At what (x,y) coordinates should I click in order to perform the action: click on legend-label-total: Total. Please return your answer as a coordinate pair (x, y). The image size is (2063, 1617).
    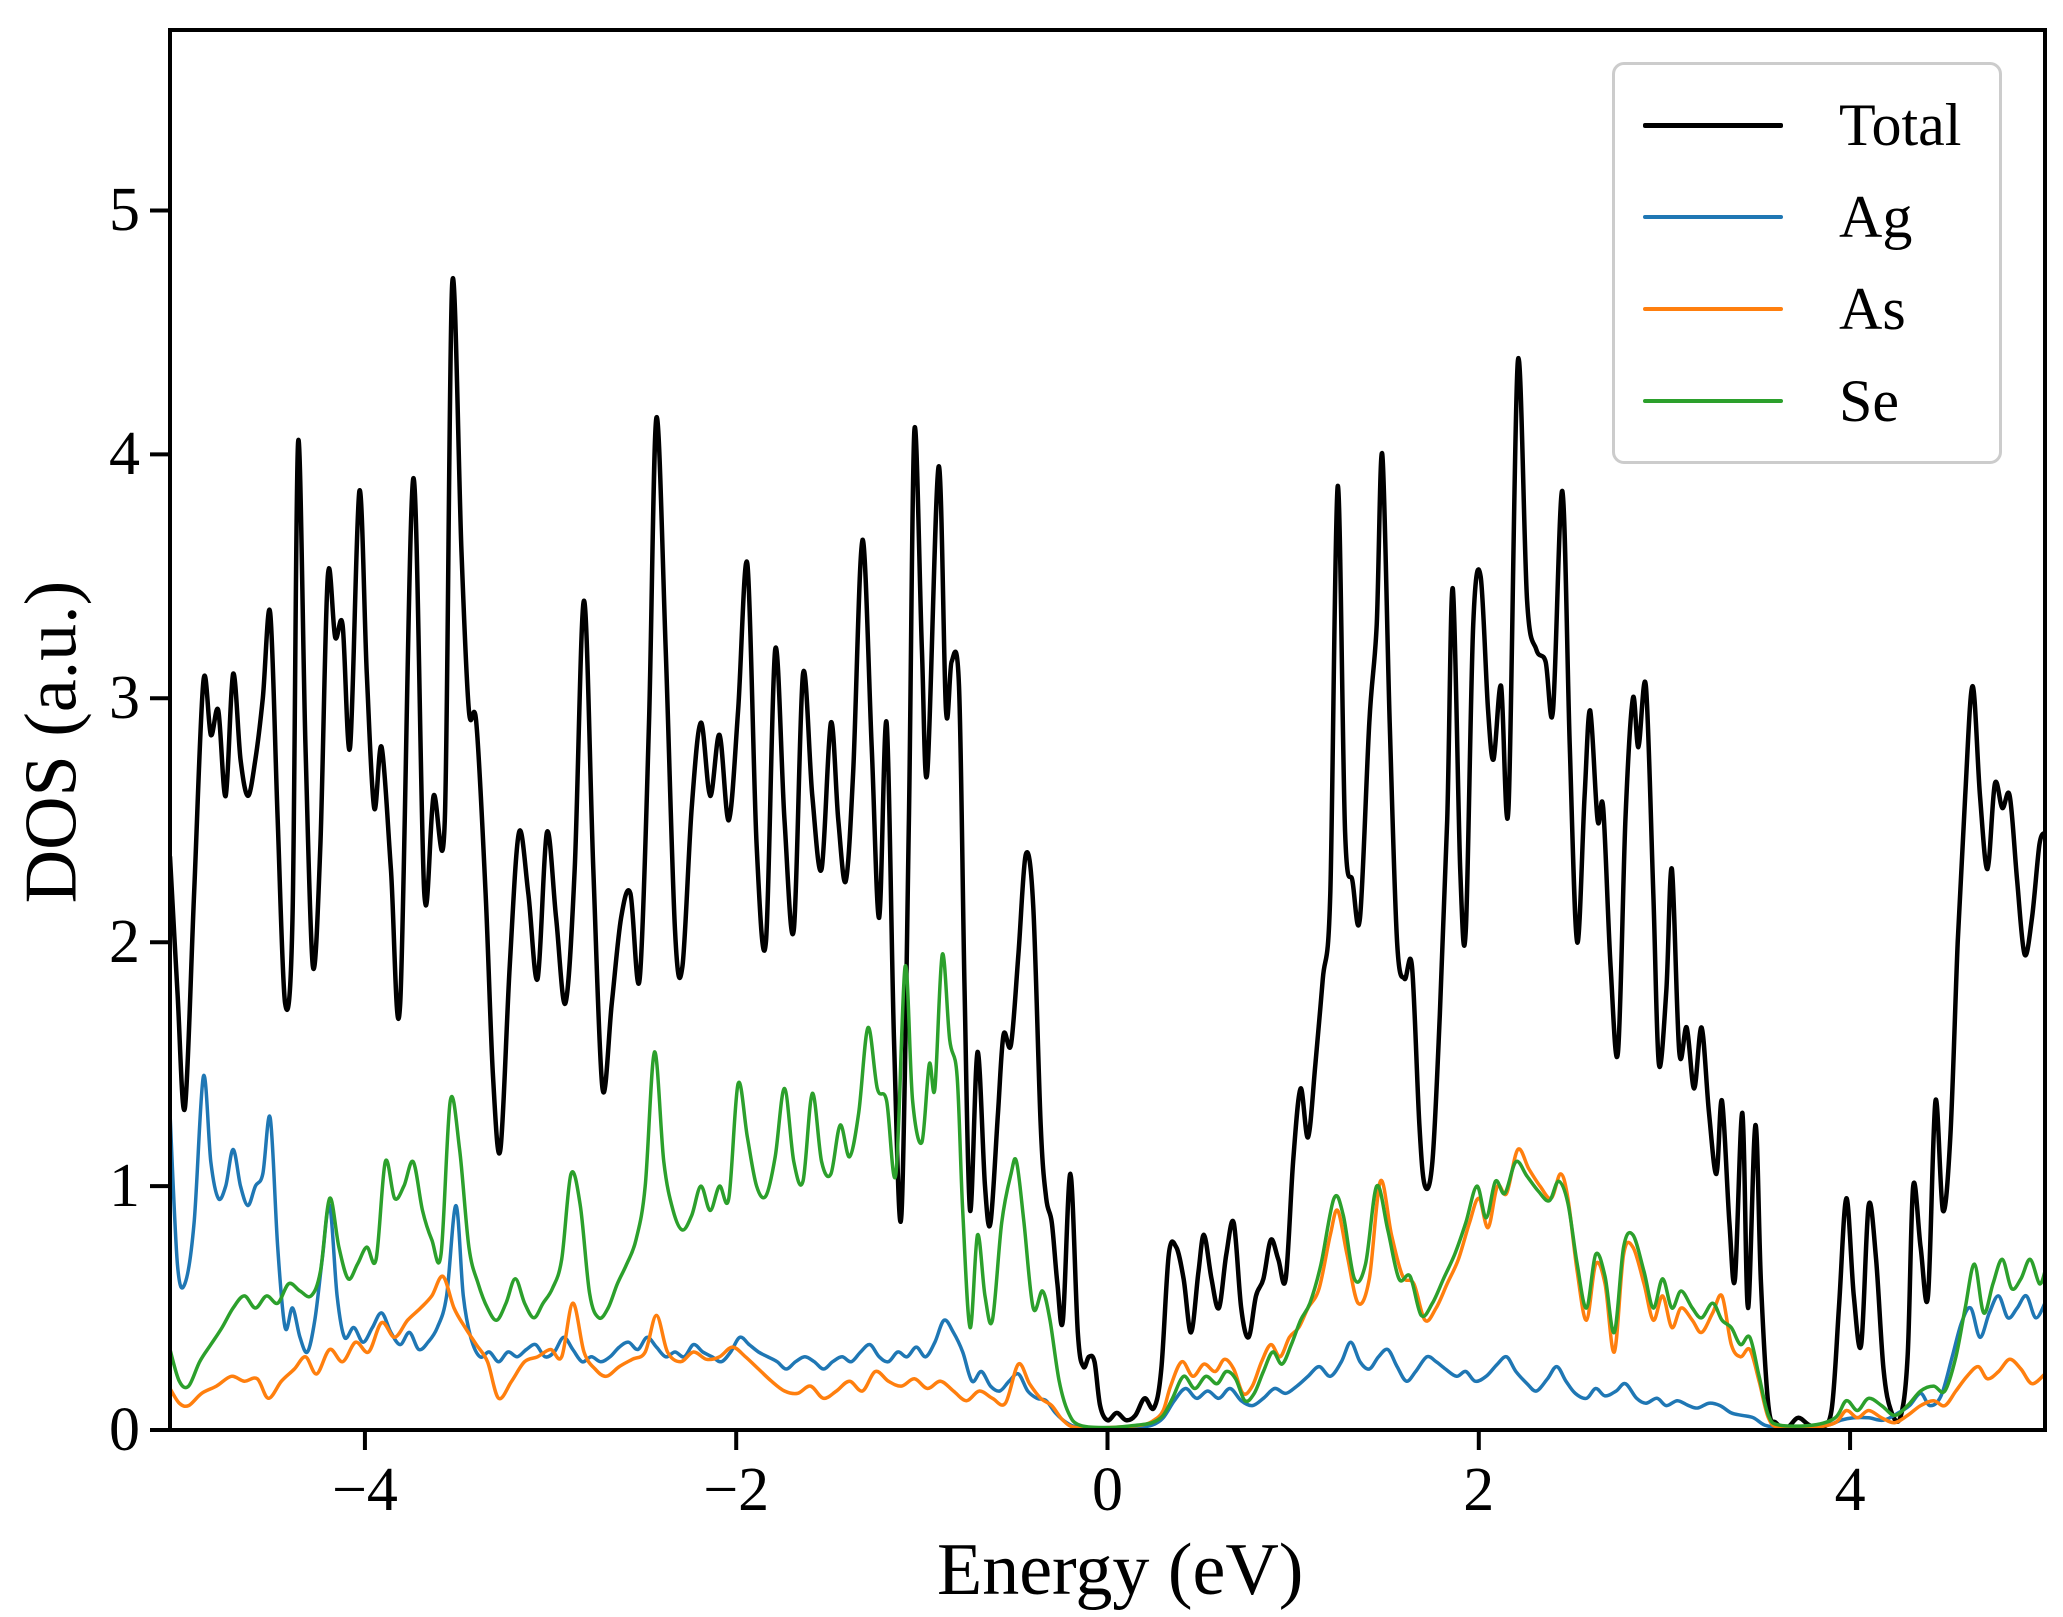
    Looking at the image, I should click on (1900, 124).